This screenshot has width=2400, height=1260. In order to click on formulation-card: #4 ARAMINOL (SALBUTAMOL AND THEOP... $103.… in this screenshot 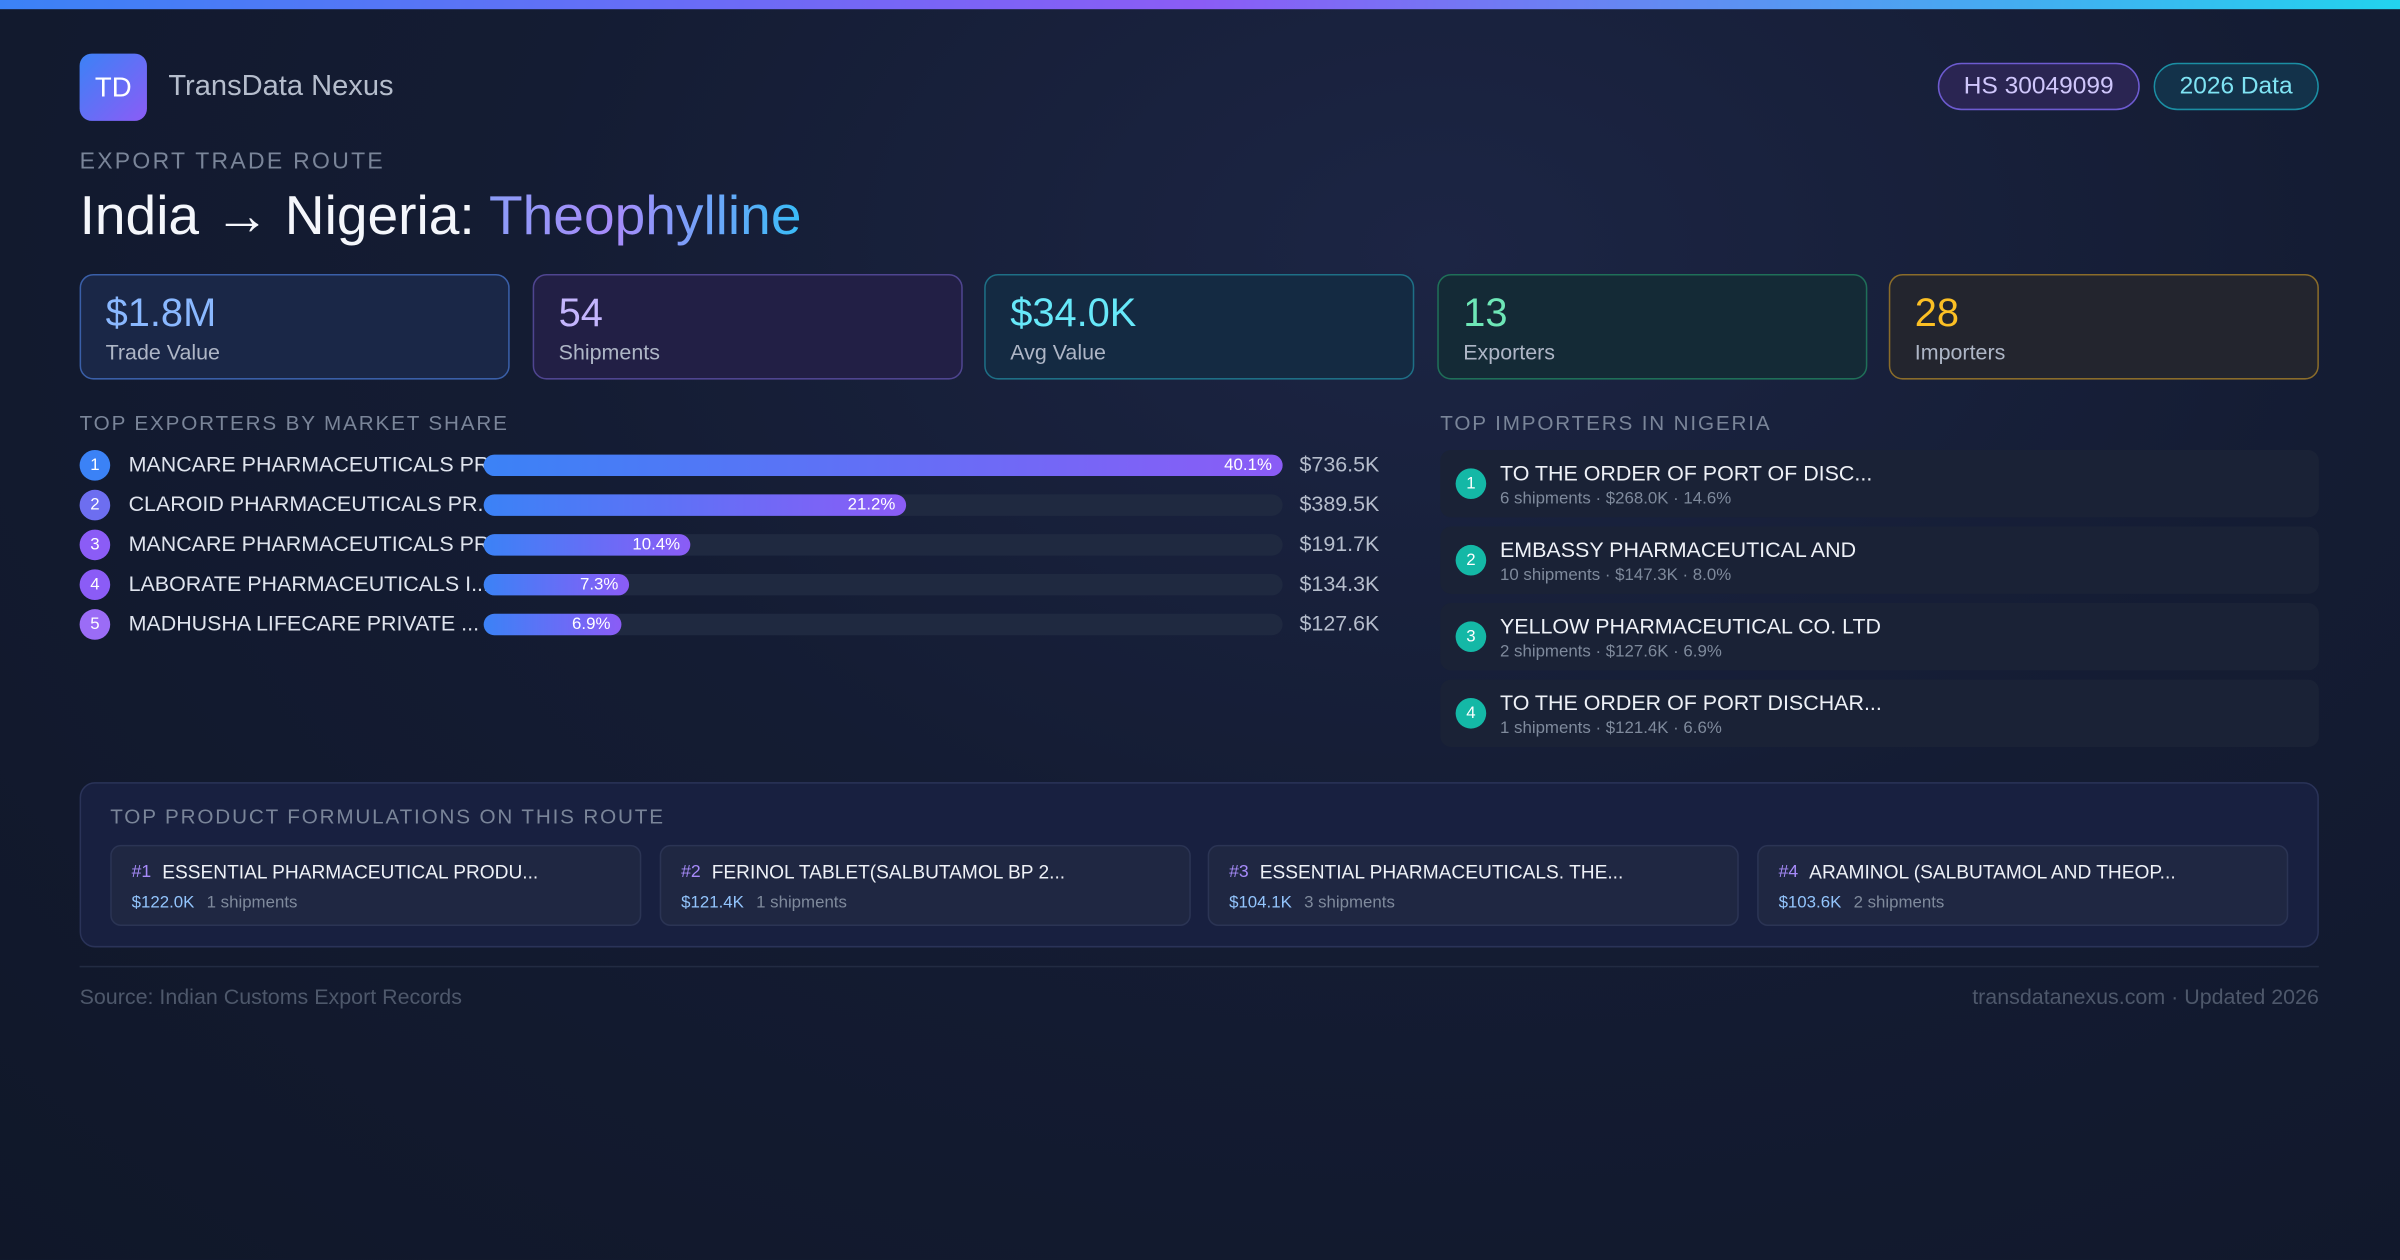, I will do `click(2023, 885)`.